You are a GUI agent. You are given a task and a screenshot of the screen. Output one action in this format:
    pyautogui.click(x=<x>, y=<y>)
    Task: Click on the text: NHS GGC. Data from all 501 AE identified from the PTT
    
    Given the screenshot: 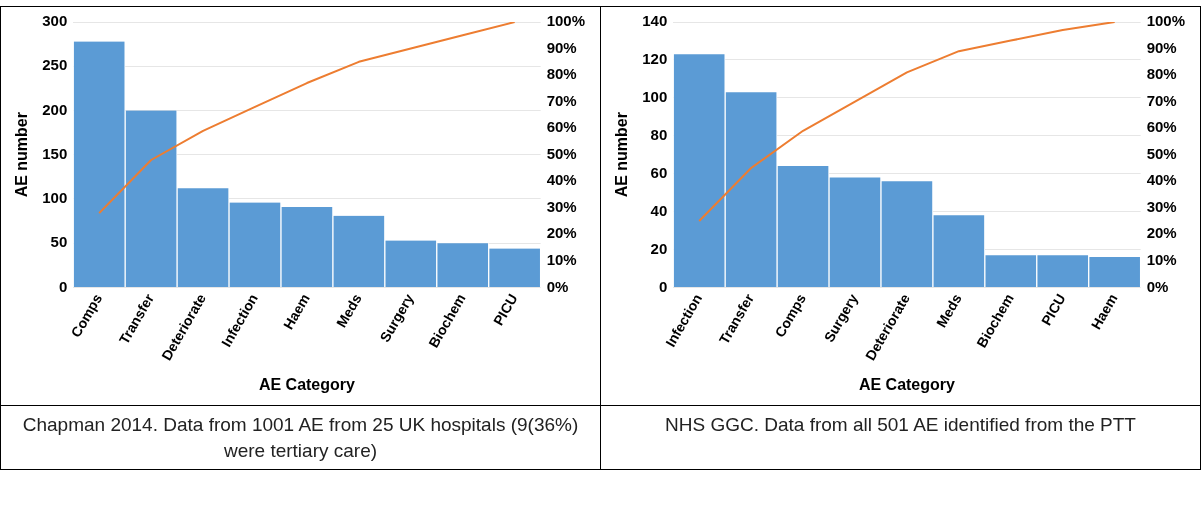 What is the action you would take?
    pyautogui.click(x=900, y=425)
    